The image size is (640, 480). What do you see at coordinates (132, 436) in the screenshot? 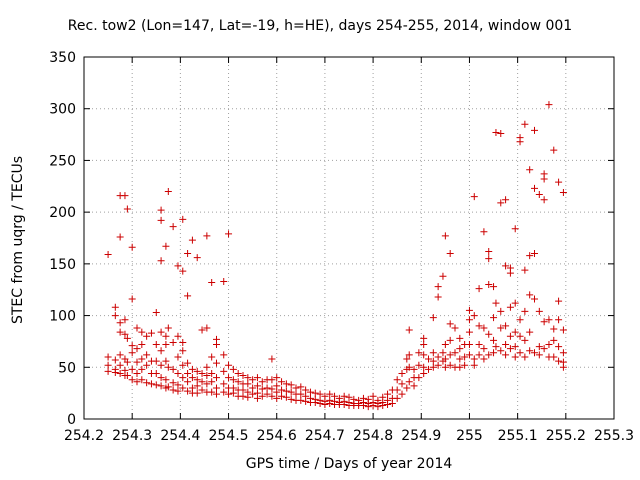
I see `x-tick-label: 254.3` at bounding box center [132, 436].